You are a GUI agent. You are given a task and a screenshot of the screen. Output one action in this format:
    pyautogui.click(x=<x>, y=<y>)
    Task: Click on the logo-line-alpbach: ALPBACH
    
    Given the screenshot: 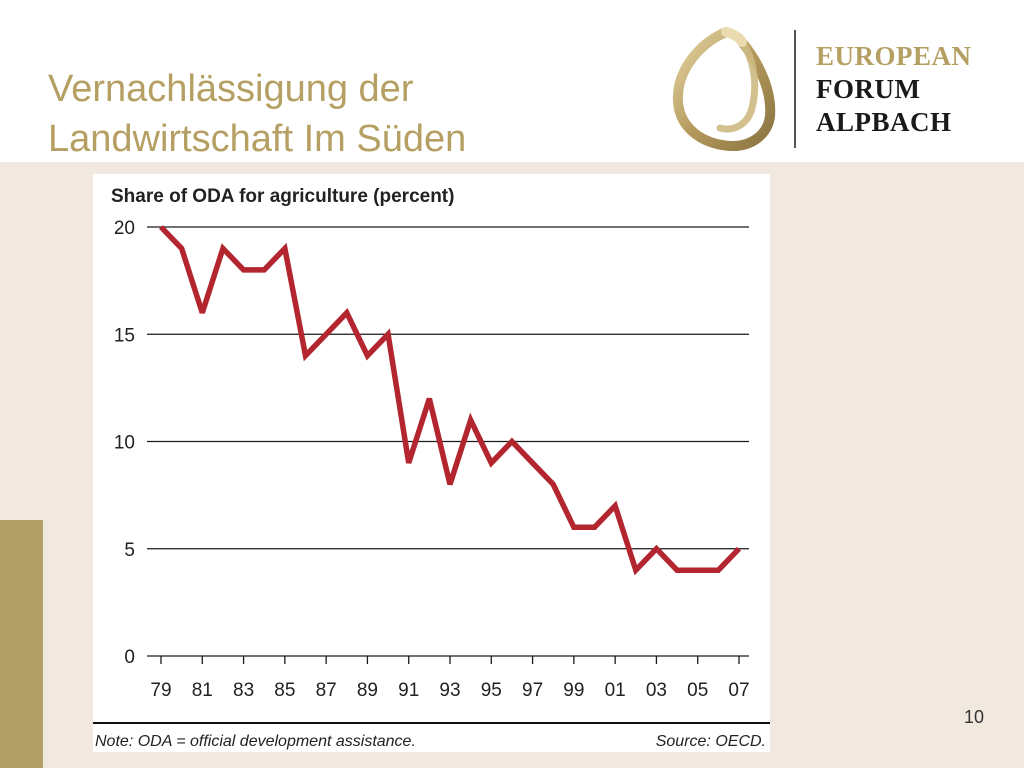 What is the action you would take?
    pyautogui.click(x=884, y=122)
    